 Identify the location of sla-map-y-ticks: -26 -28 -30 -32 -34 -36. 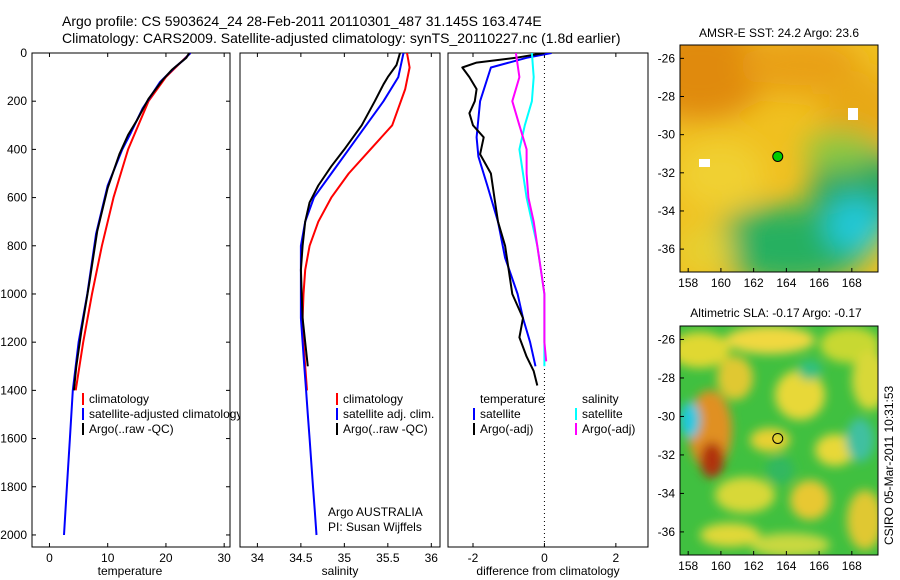
(671, 435).